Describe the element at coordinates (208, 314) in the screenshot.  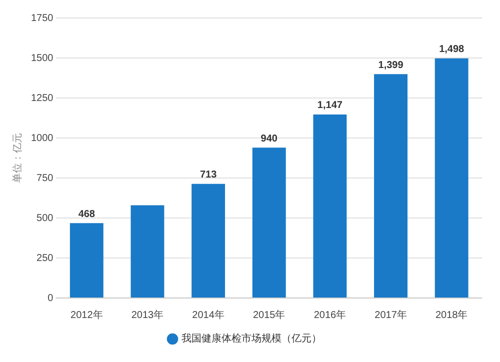
I see `x-tick-label: 2014年` at that location.